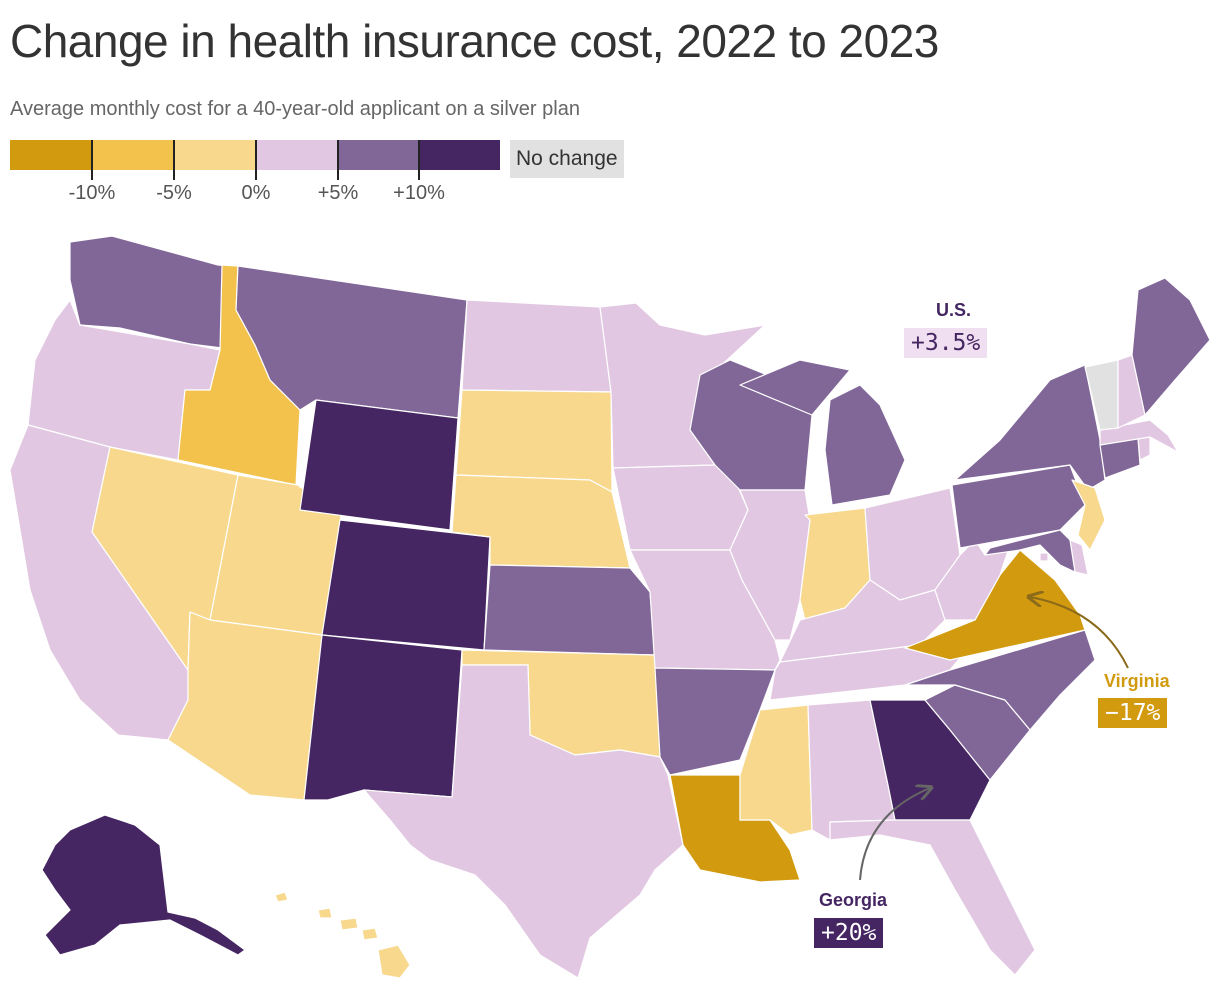  I want to click on state-ME, so click(1171, 346).